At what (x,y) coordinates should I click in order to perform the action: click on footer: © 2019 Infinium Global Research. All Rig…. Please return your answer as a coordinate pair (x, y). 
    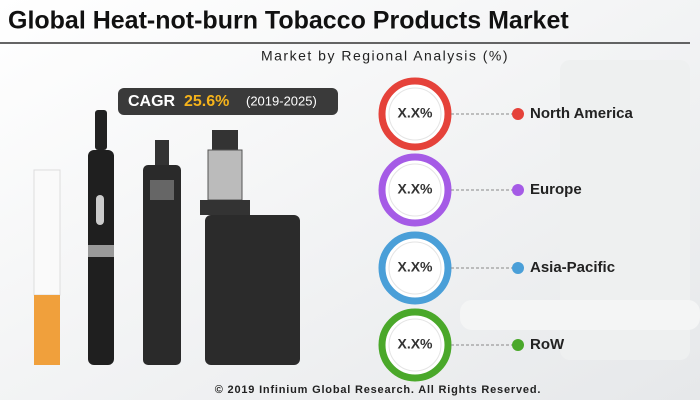
    Looking at the image, I should click on (378, 390).